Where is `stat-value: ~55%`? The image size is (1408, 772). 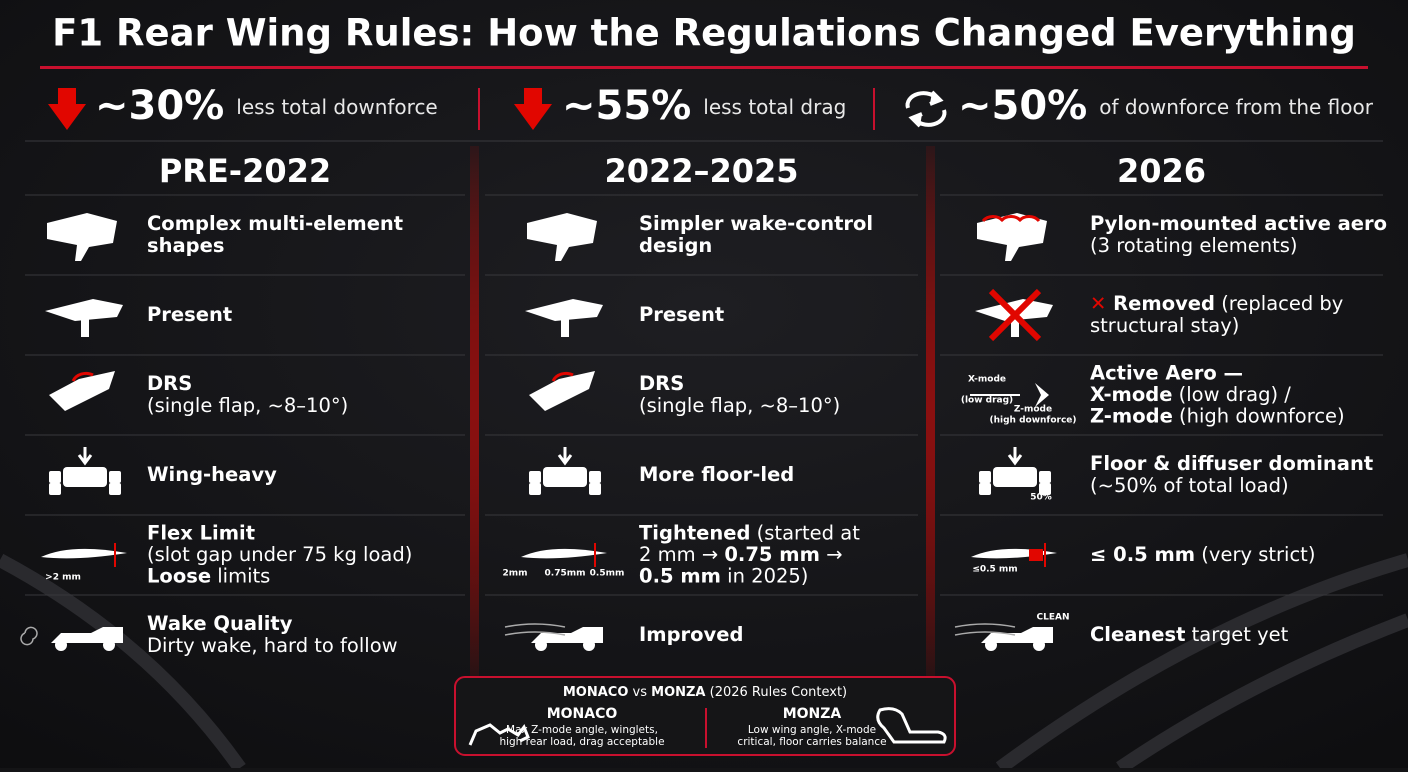
stat-value: ~55% is located at coordinates (626, 106).